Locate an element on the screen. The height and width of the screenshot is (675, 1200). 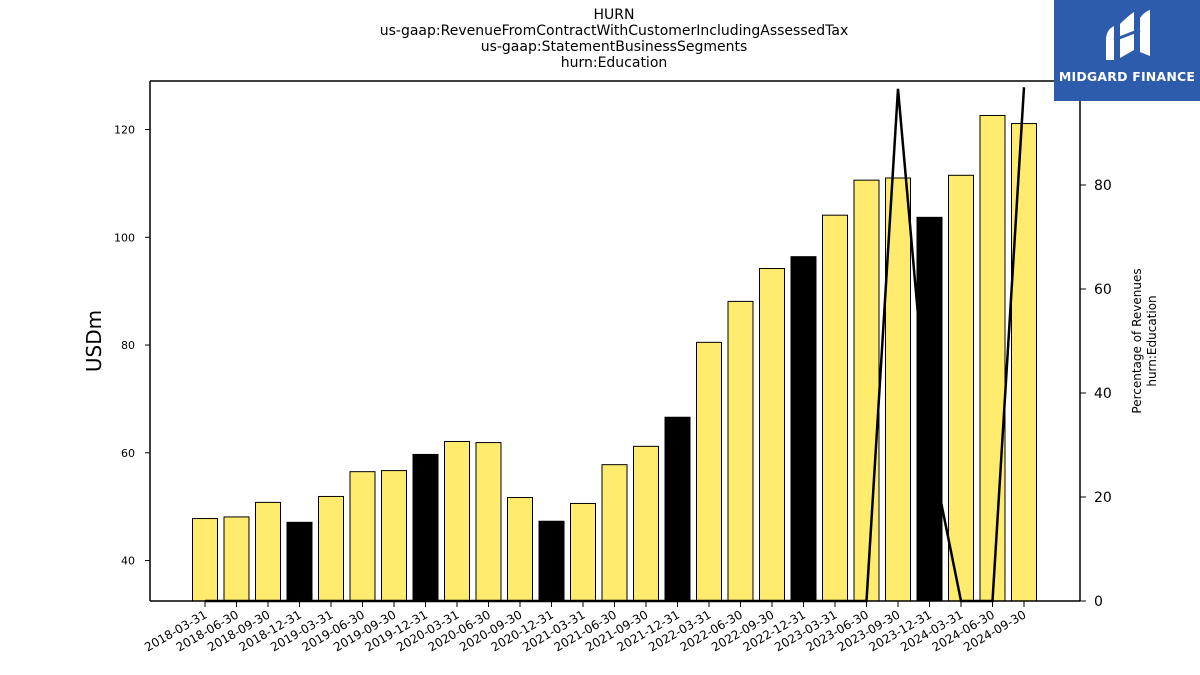
secondary-axis-label-line1: Percentage of Revenues is located at coordinates (1137, 340).